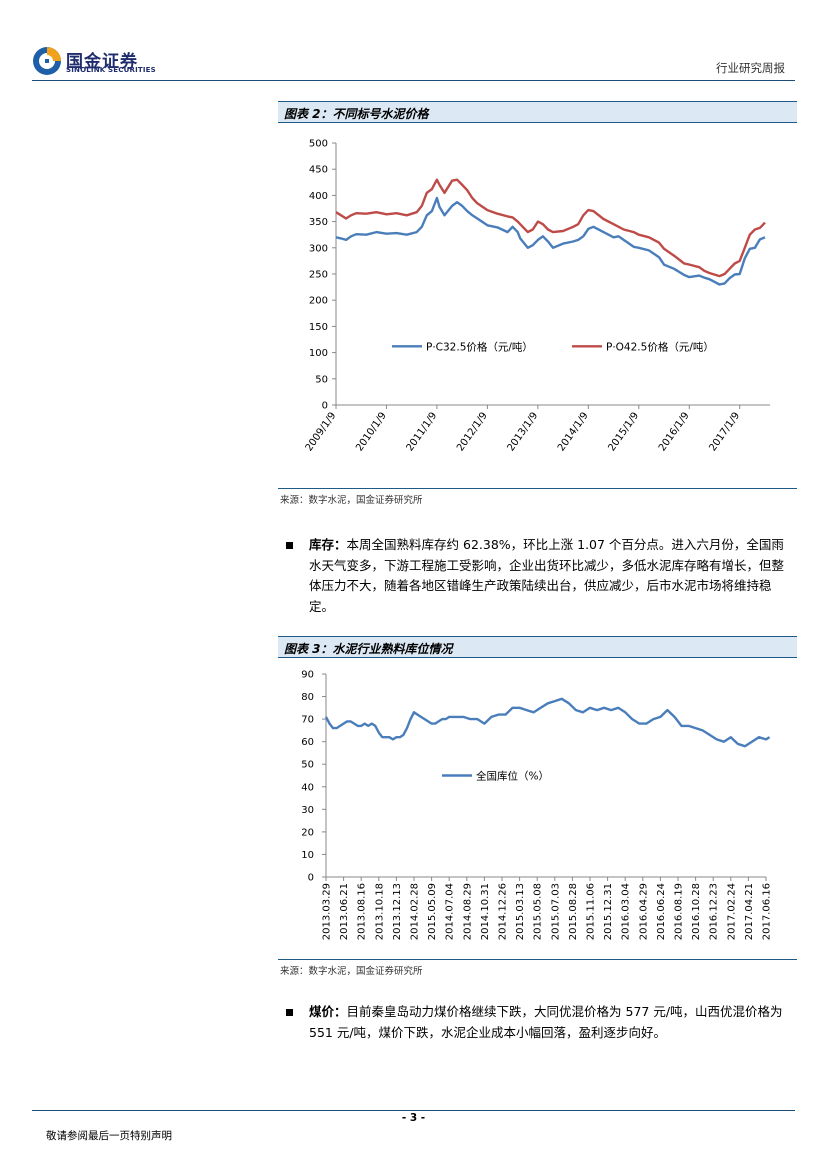 This screenshot has width=827, height=1170. I want to click on x-tick-label: 2016.10.28, so click(696, 911).